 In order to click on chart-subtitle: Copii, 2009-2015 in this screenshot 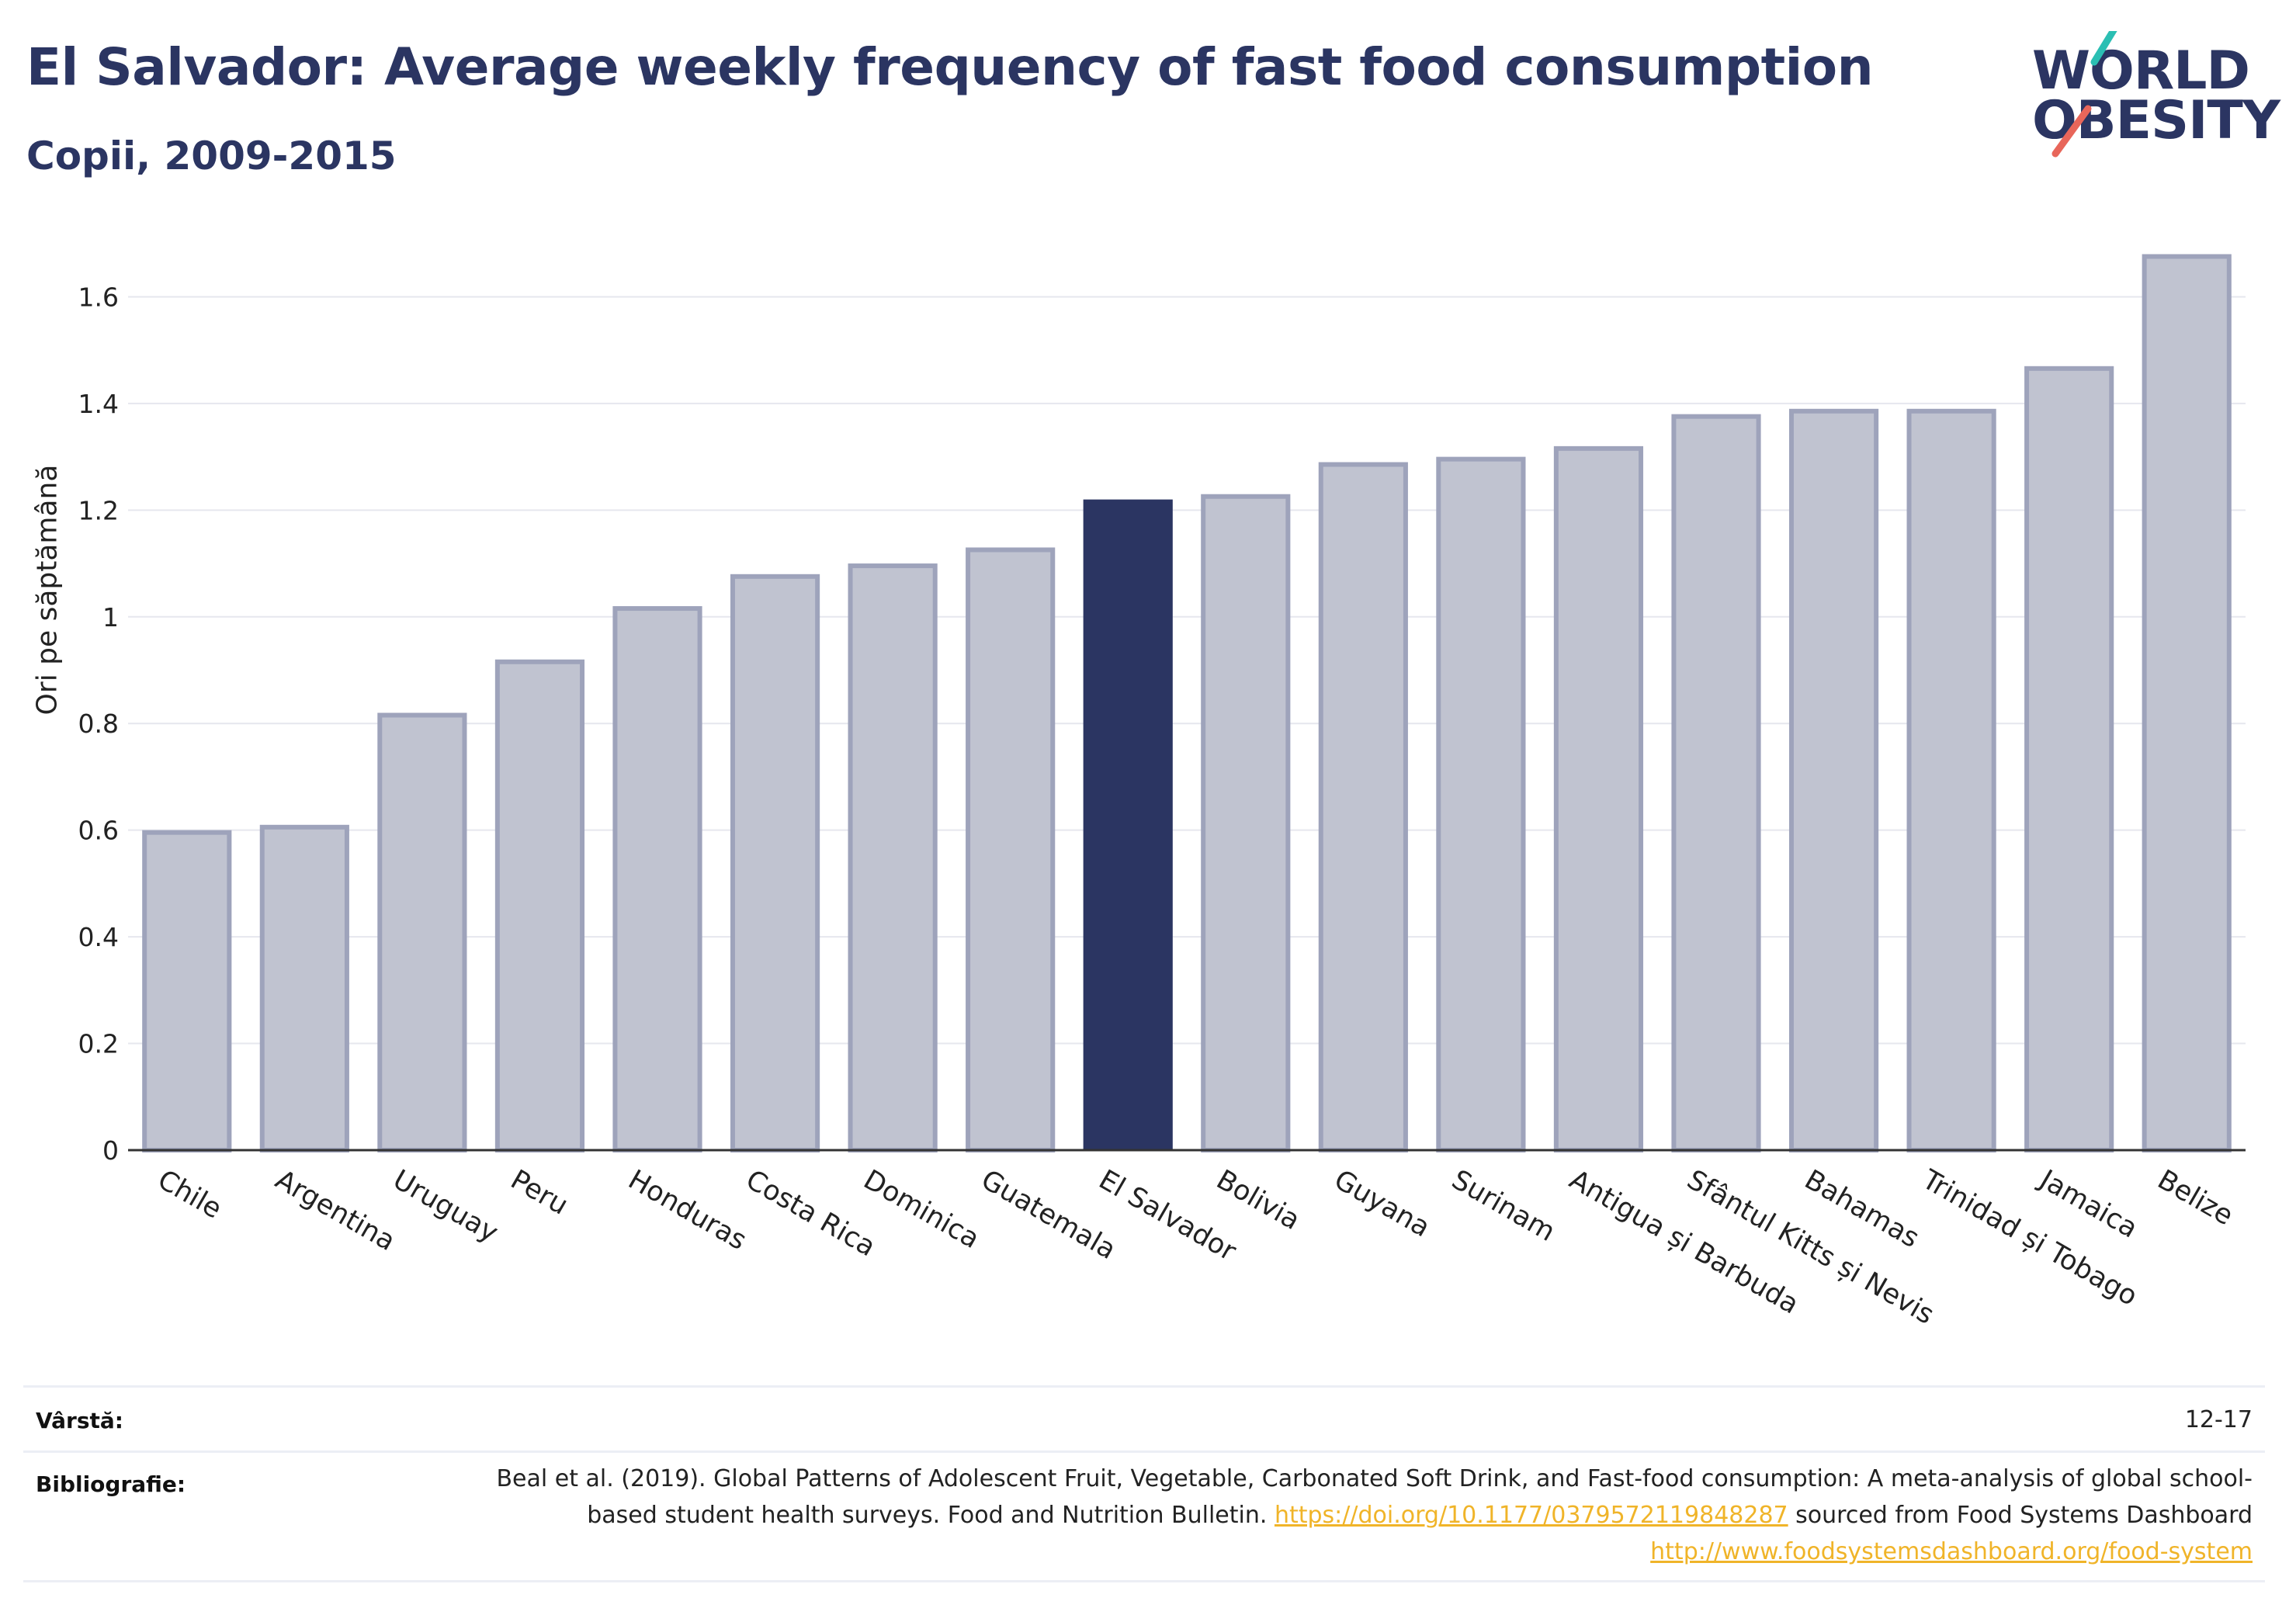, I will do `click(211, 155)`.